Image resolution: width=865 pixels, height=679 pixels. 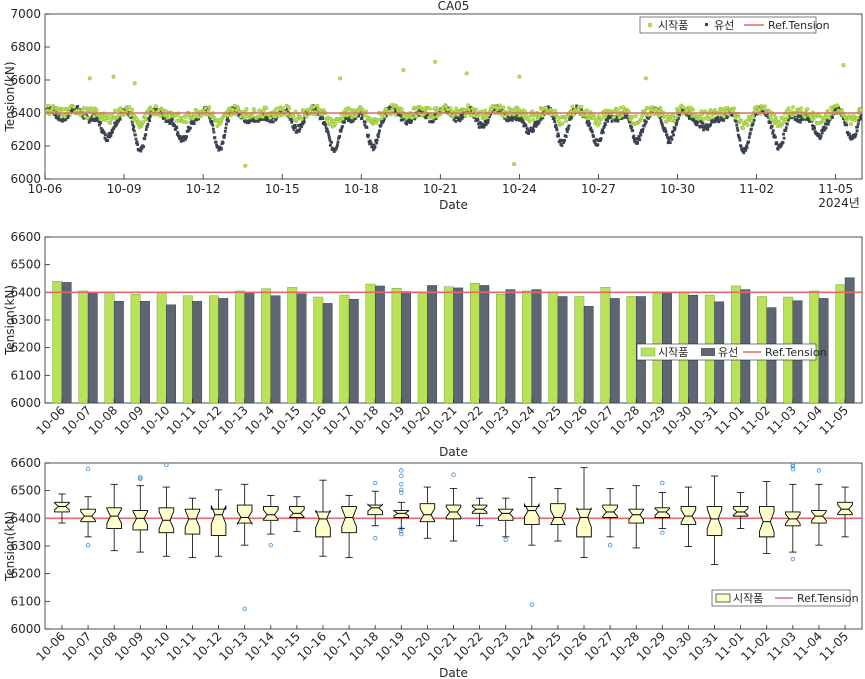 What do you see at coordinates (650, 25) in the screenshot?
I see `legend-swatch-prototype` at bounding box center [650, 25].